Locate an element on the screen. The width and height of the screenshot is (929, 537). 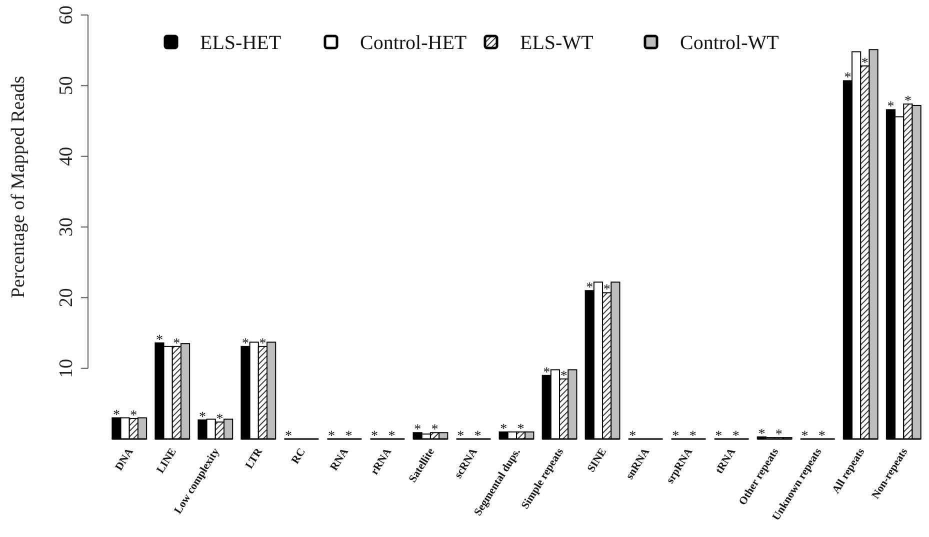
y-tick-label: 20 is located at coordinates (66, 298).